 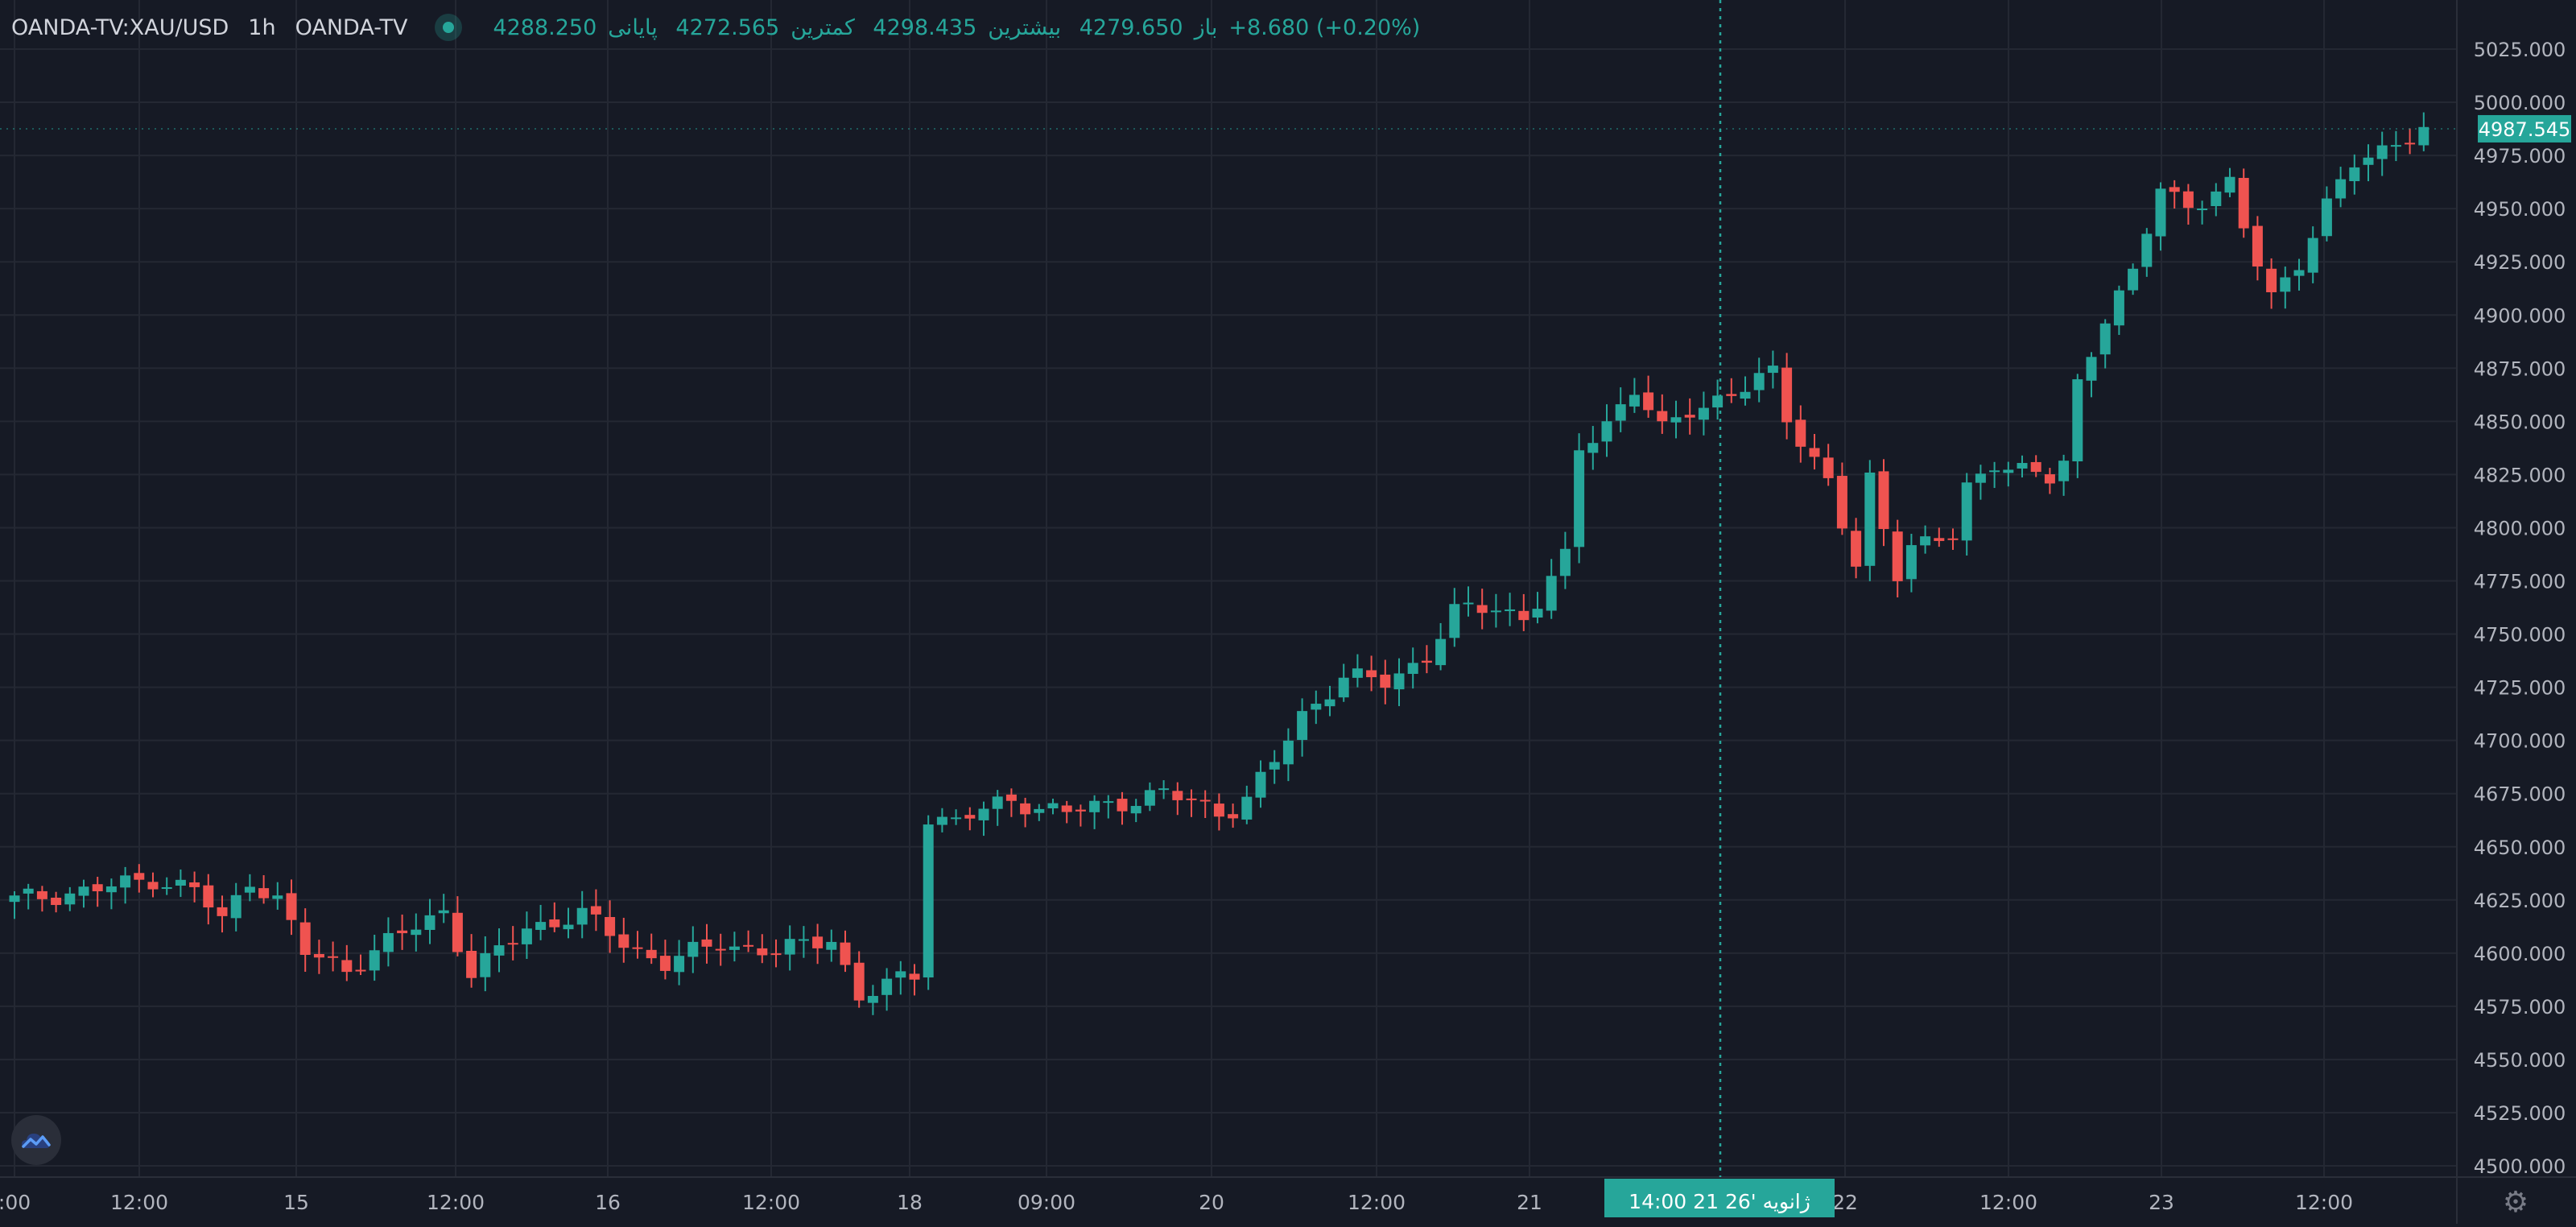 What do you see at coordinates (36, 1140) in the screenshot?
I see `tradingview-cloud-icon` at bounding box center [36, 1140].